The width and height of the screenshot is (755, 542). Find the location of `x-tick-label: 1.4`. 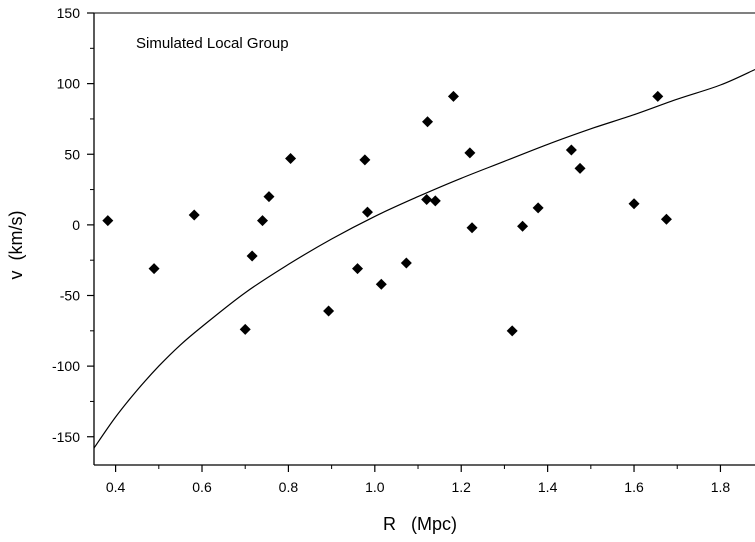

x-tick-label: 1.4 is located at coordinates (548, 487).